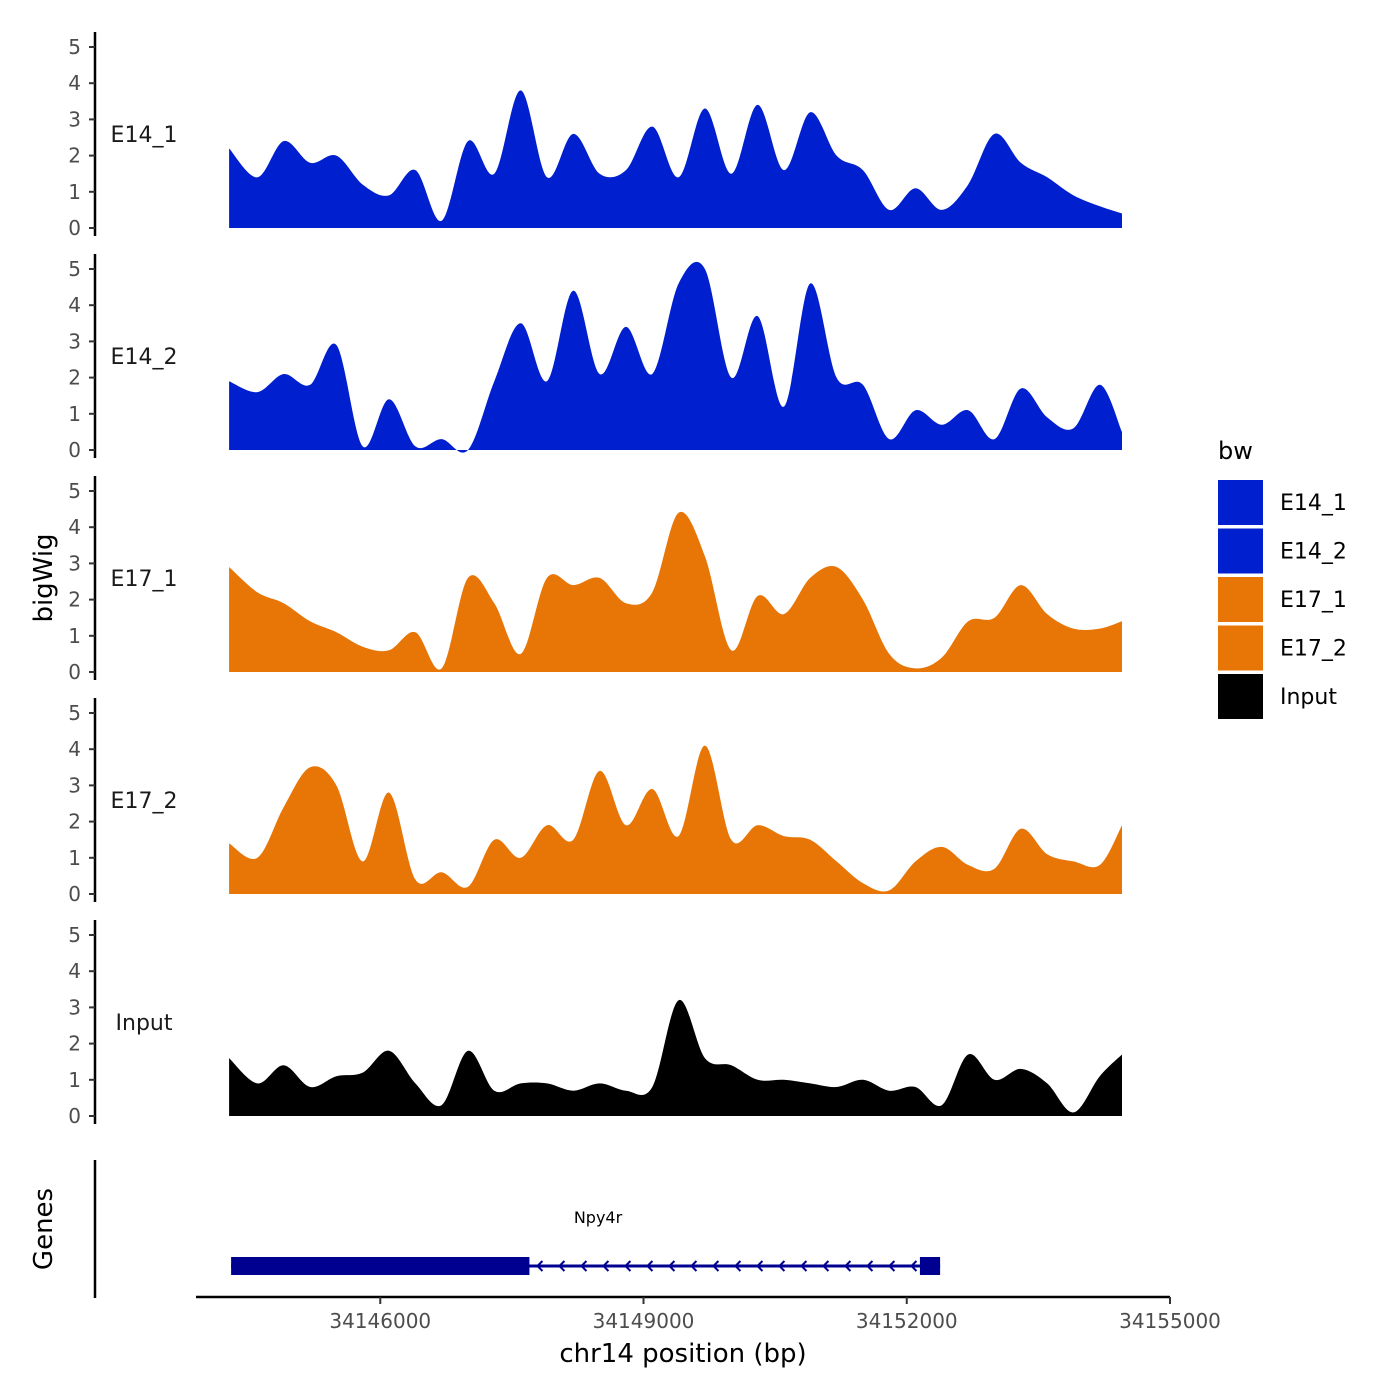  I want to click on x-tick-label: 34149000, so click(644, 1321).